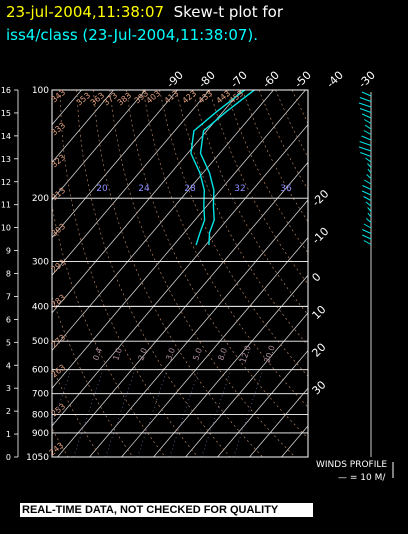 The width and height of the screenshot is (408, 534). Describe the element at coordinates (303, 80) in the screenshot. I see `temp-tick-label-top: -50` at that location.